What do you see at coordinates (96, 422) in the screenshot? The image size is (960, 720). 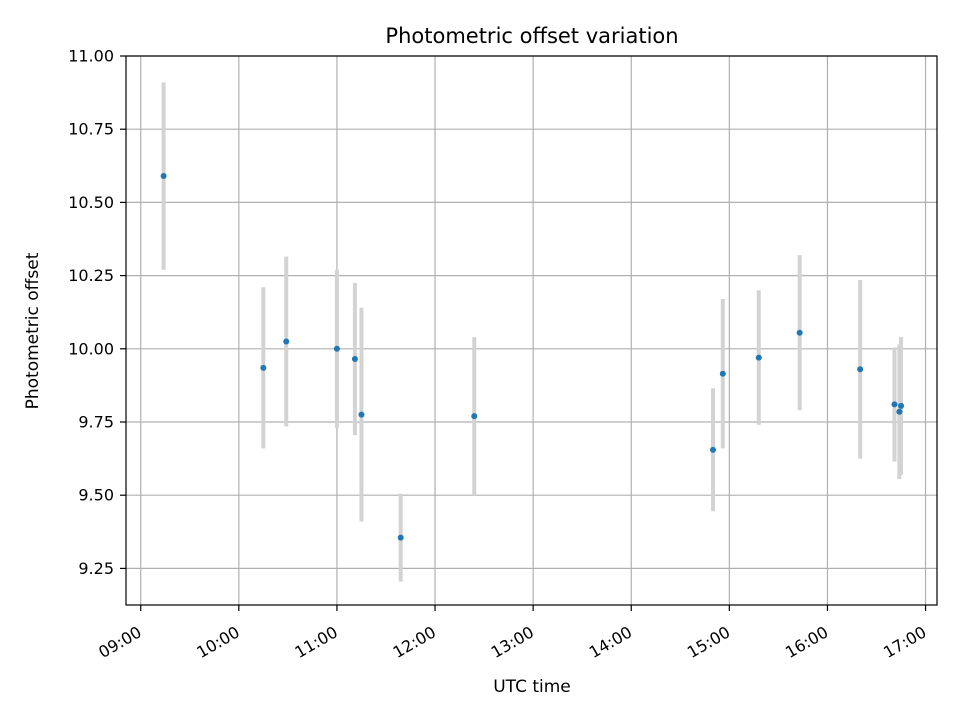 I see `y-tick-label: 9.75` at bounding box center [96, 422].